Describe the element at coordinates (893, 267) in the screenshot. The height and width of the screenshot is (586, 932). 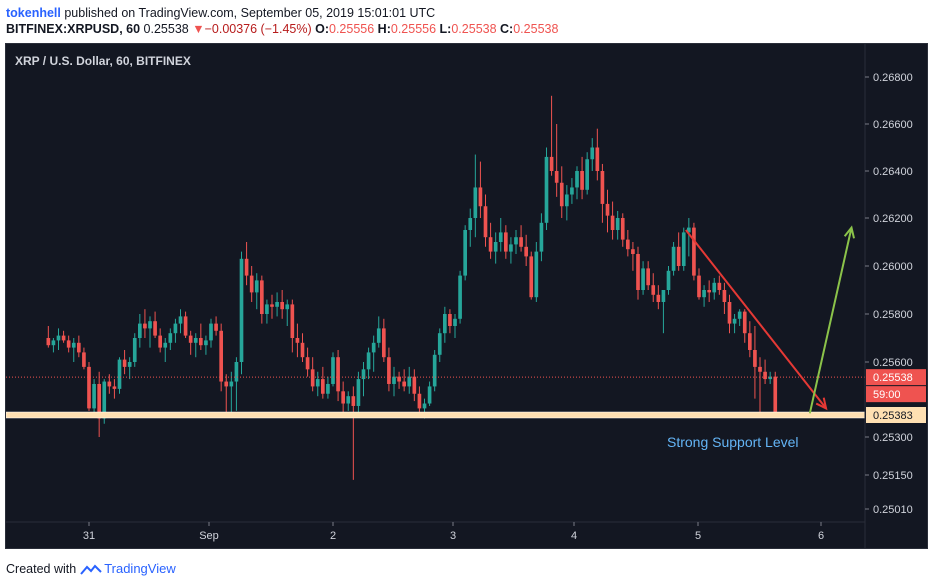
I see `y-tick-label: 0.26000` at that location.